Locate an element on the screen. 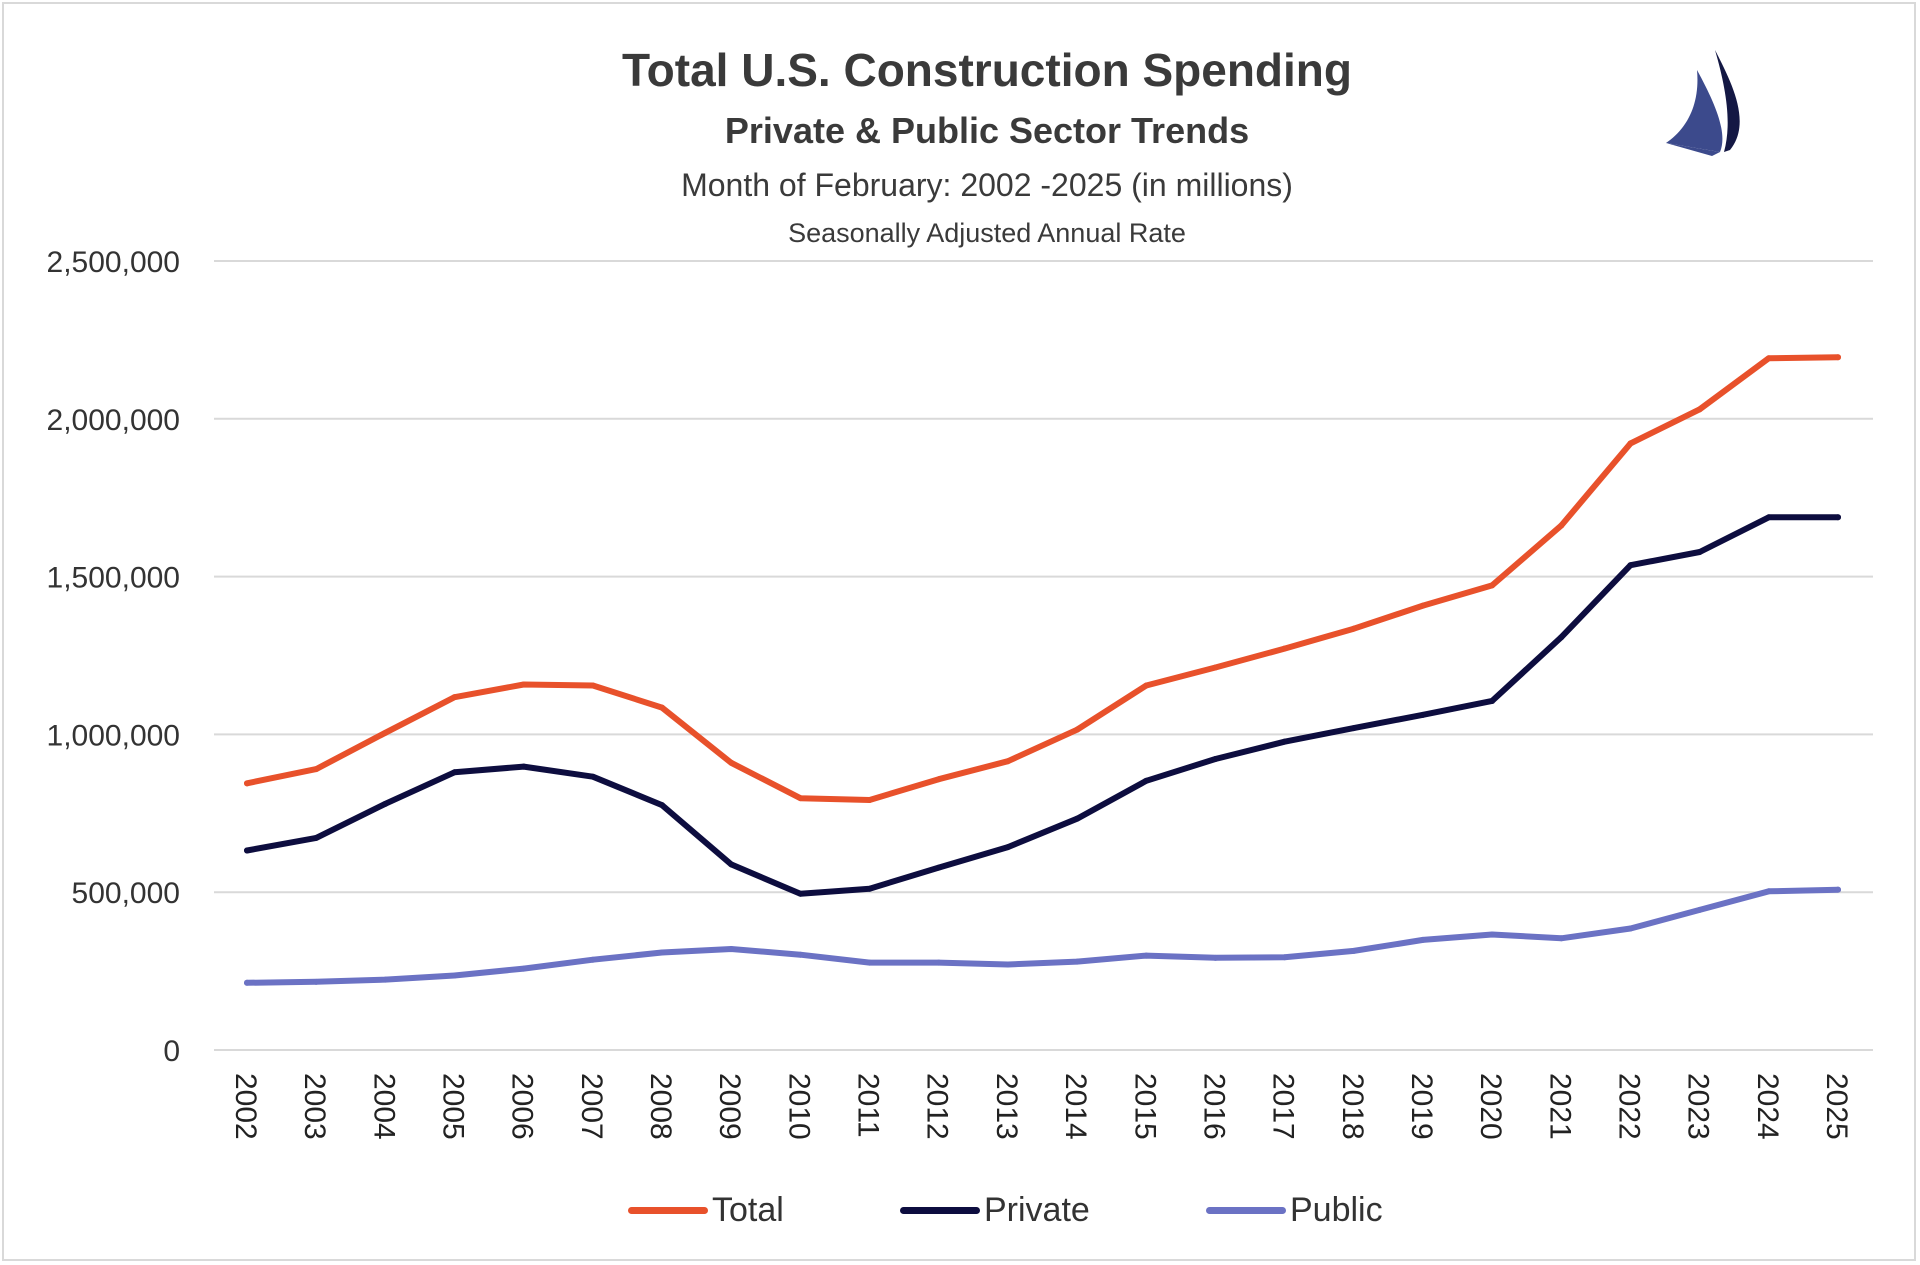 This screenshot has width=1920, height=1265. x-tick-label: 2020 is located at coordinates (1490, 1106).